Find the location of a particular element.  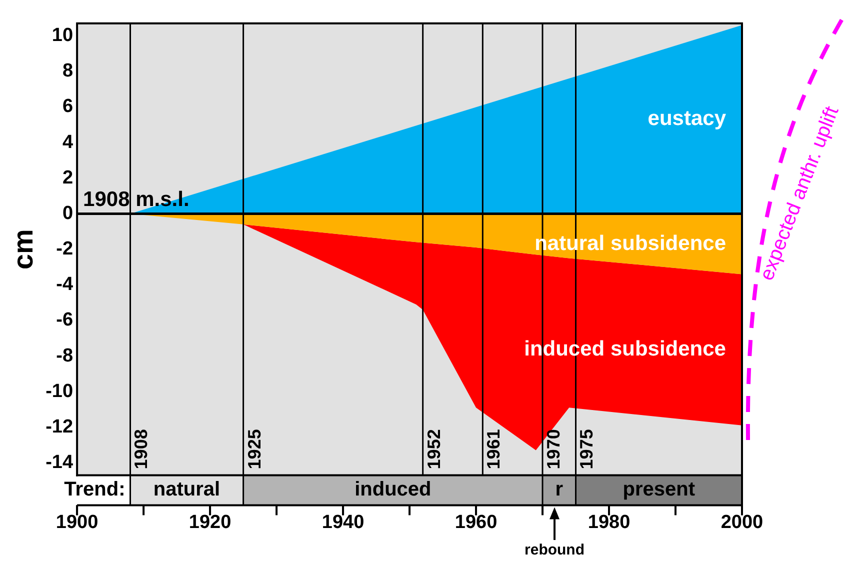

y-tick-label: 10 is located at coordinates (63, 35).